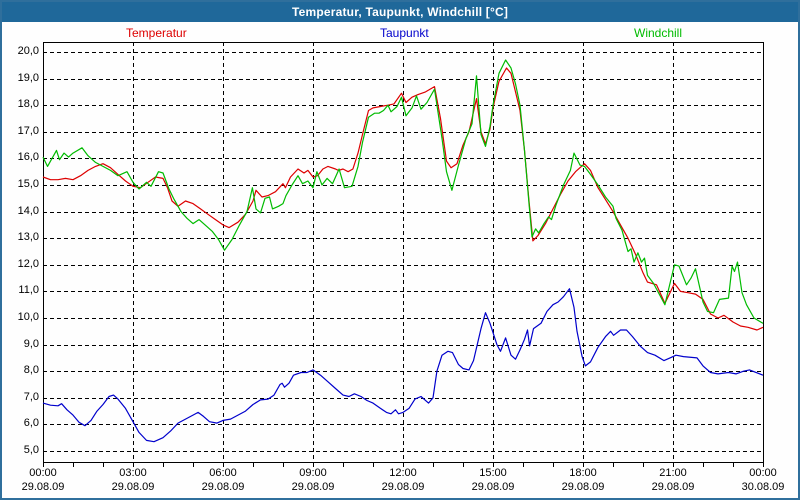 This screenshot has height=500, width=800. I want to click on title-bar: Temperatur, Taupunkt, Windchill [°C], so click(400, 12).